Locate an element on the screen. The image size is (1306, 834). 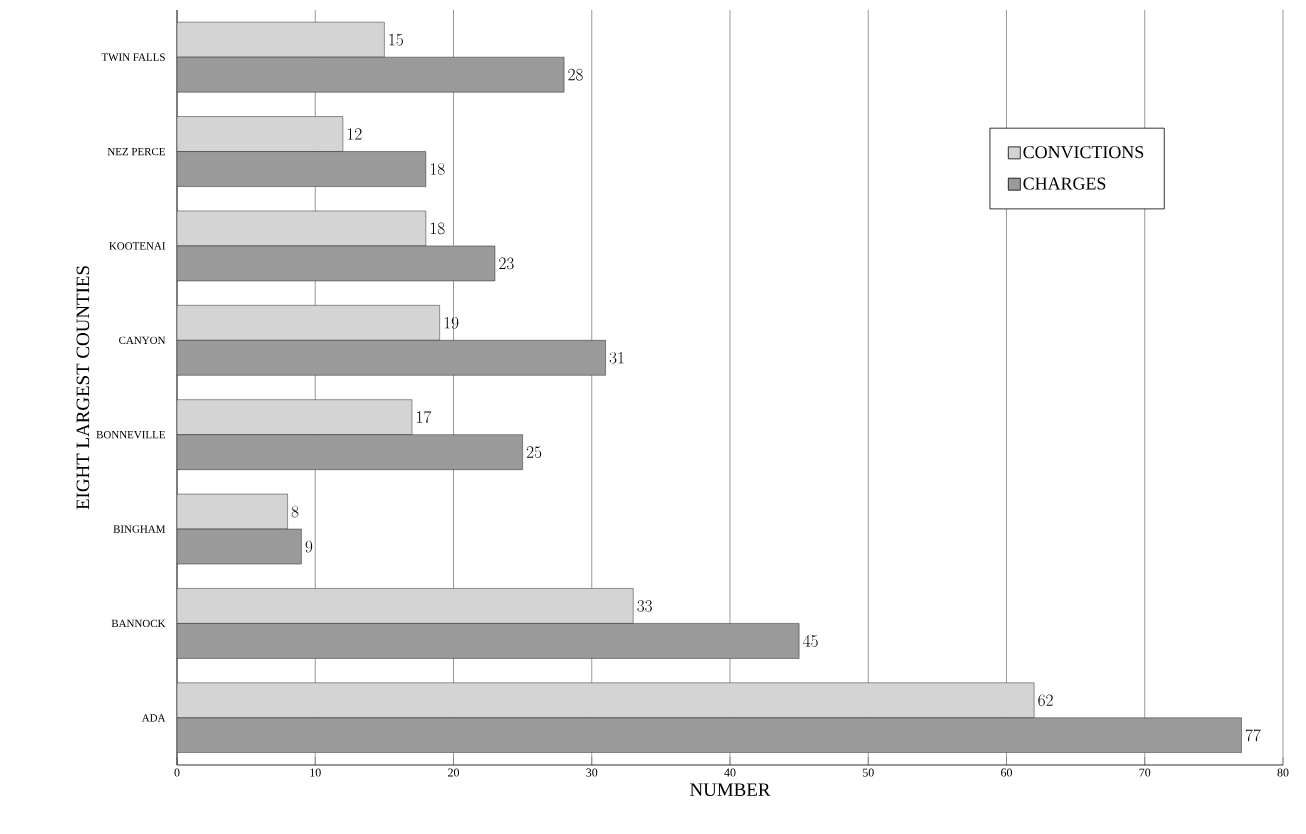
data-label: 31 is located at coordinates (616, 357).